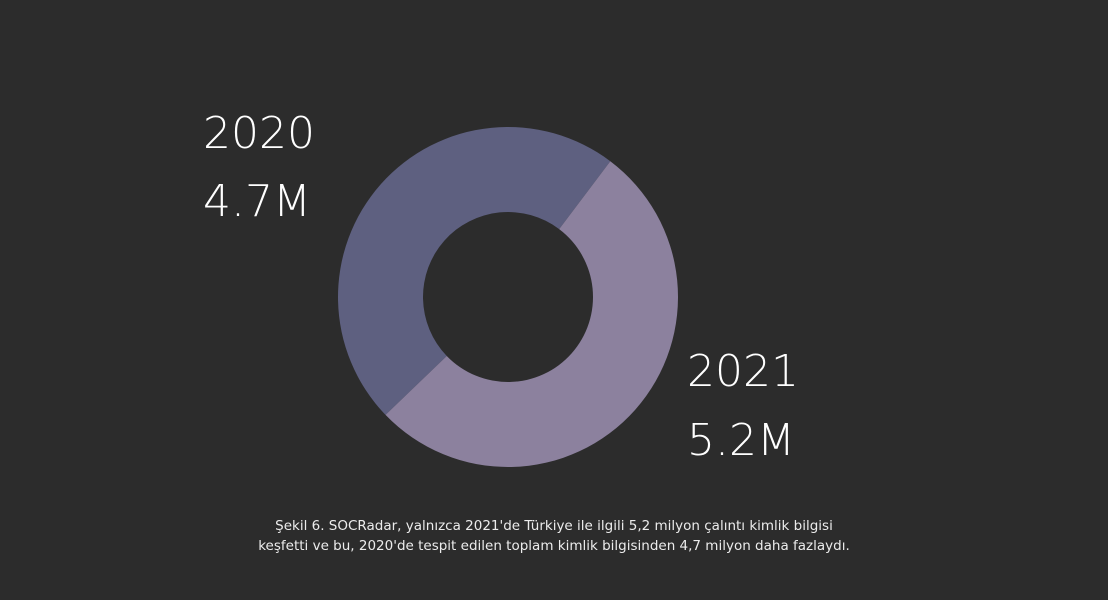 Image resolution: width=1108 pixels, height=600 pixels. I want to click on donut-slice-2021, so click(532, 314).